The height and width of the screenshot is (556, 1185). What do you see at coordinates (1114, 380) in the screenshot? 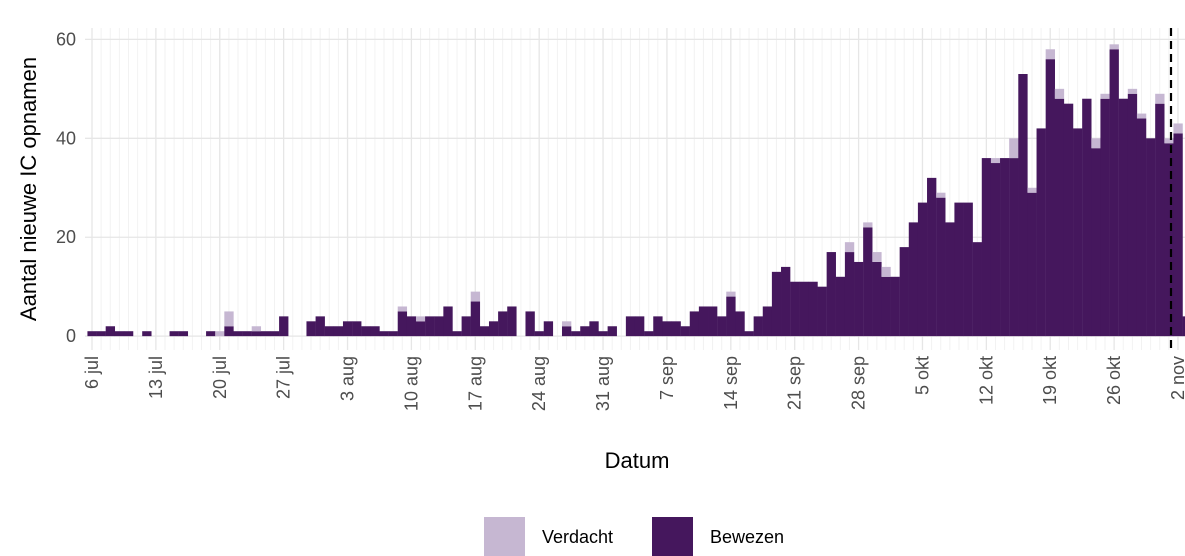
I see `x-tick-label: 26 okt` at bounding box center [1114, 380].